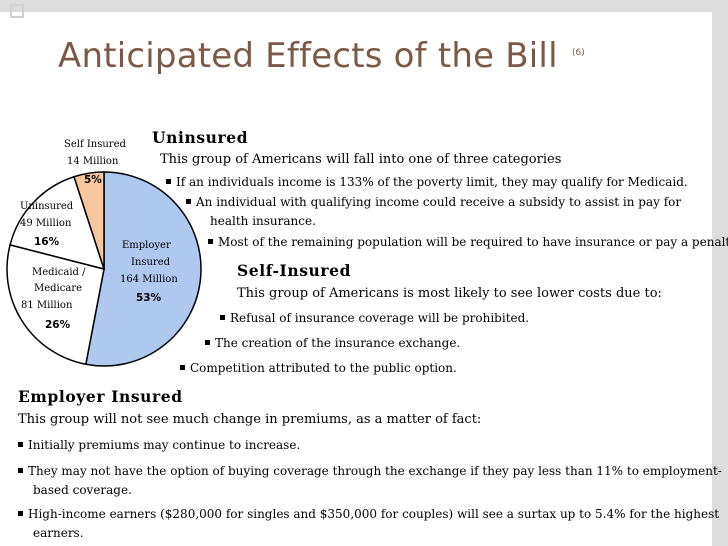 This screenshot has height=546, width=728. I want to click on employer-bullet-2-continued: based coverage., so click(82, 490).